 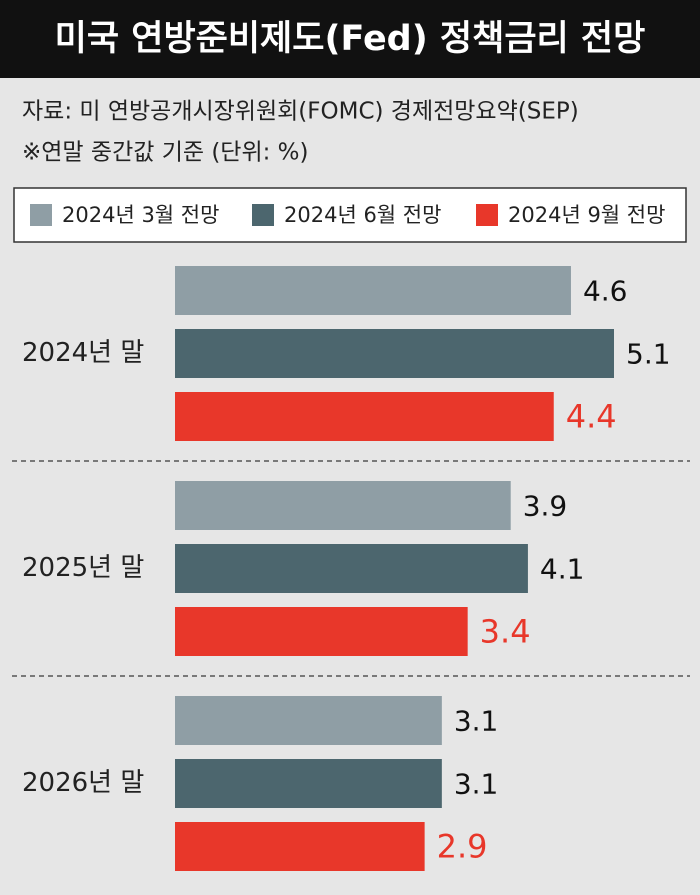 I want to click on legend, so click(x=350, y=215).